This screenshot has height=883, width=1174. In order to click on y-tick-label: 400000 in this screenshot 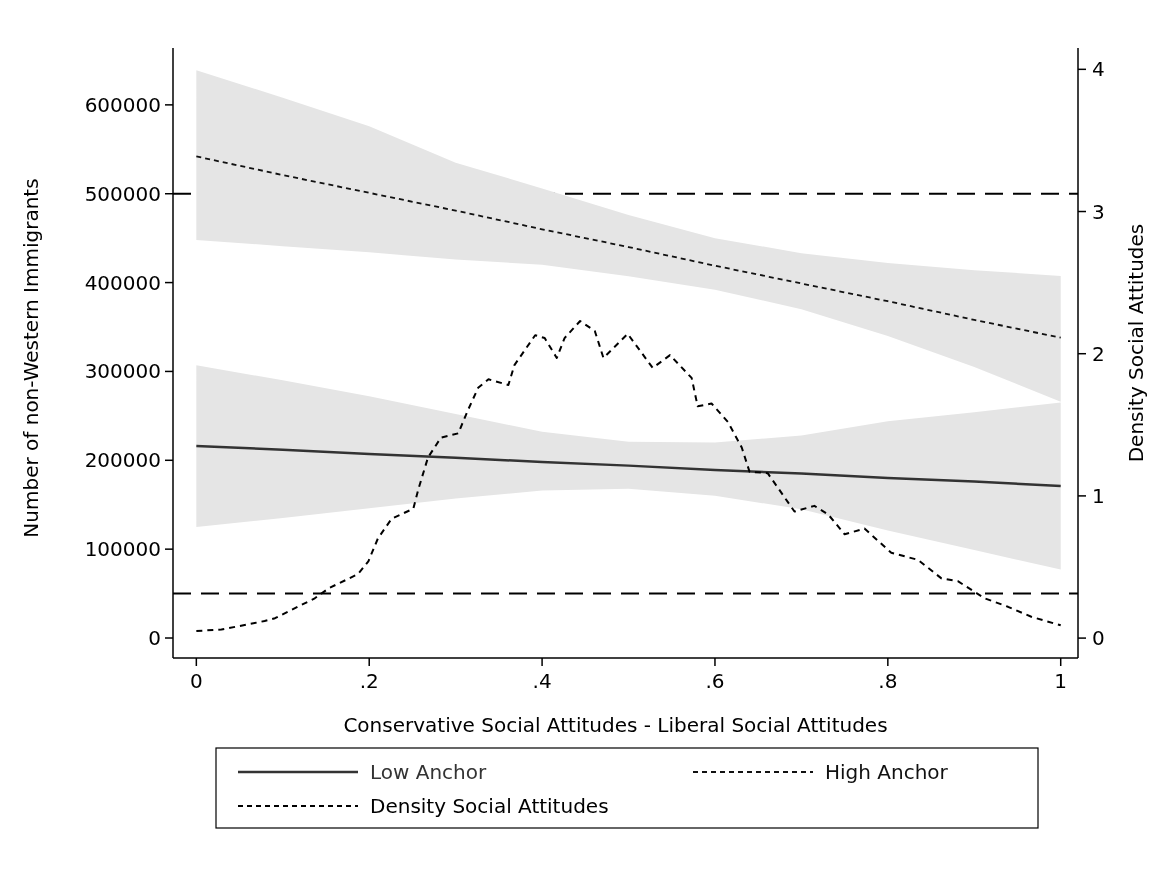, I will do `click(122, 282)`.